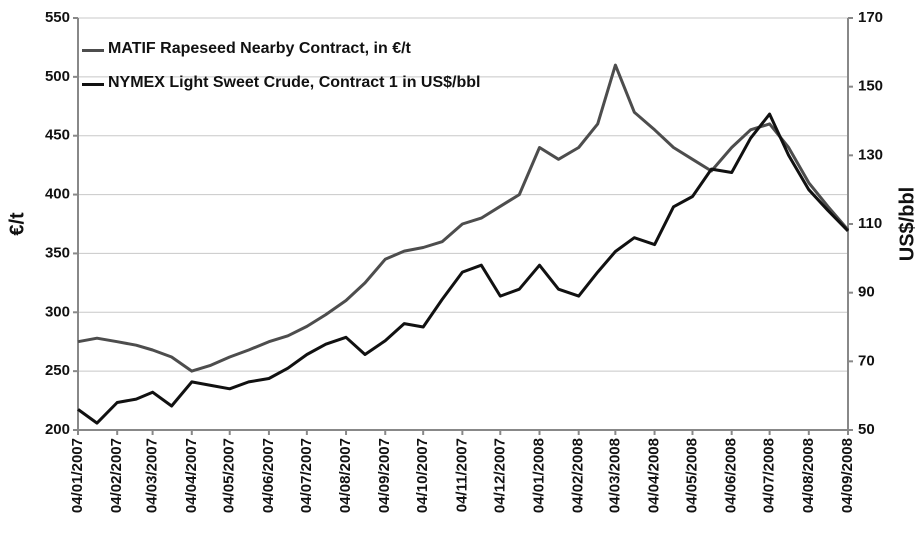 This screenshot has width=923, height=550. Describe the element at coordinates (461, 475) in the screenshot. I see `x-tick-label: 04/11/2007` at that location.